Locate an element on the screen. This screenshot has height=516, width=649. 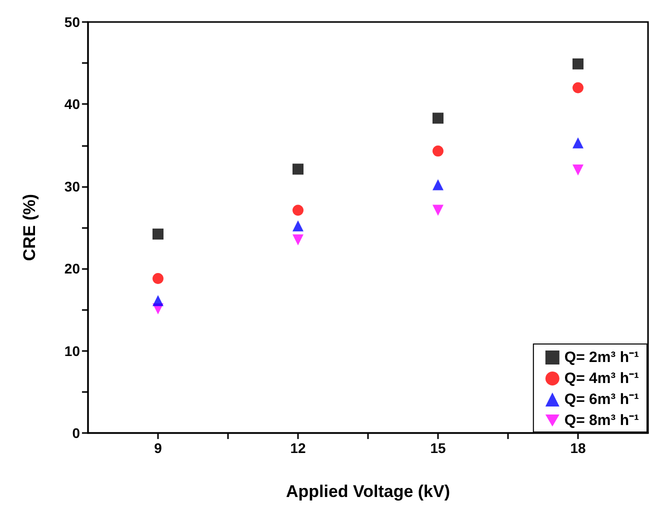
x-tick-label: 9 is located at coordinates (158, 448).